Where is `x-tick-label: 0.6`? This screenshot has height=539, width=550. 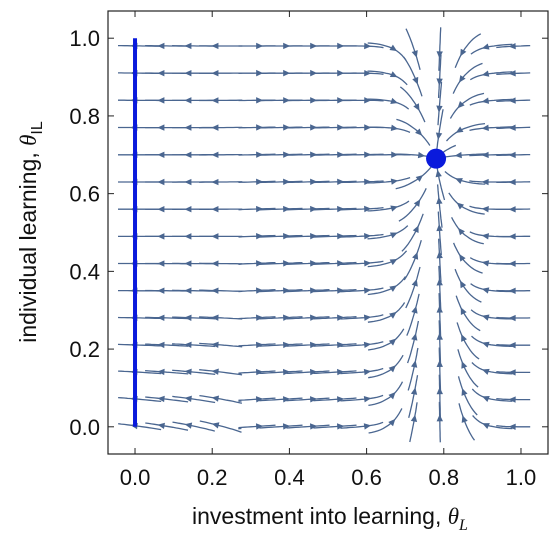
x-tick-label: 0.6 is located at coordinates (366, 477).